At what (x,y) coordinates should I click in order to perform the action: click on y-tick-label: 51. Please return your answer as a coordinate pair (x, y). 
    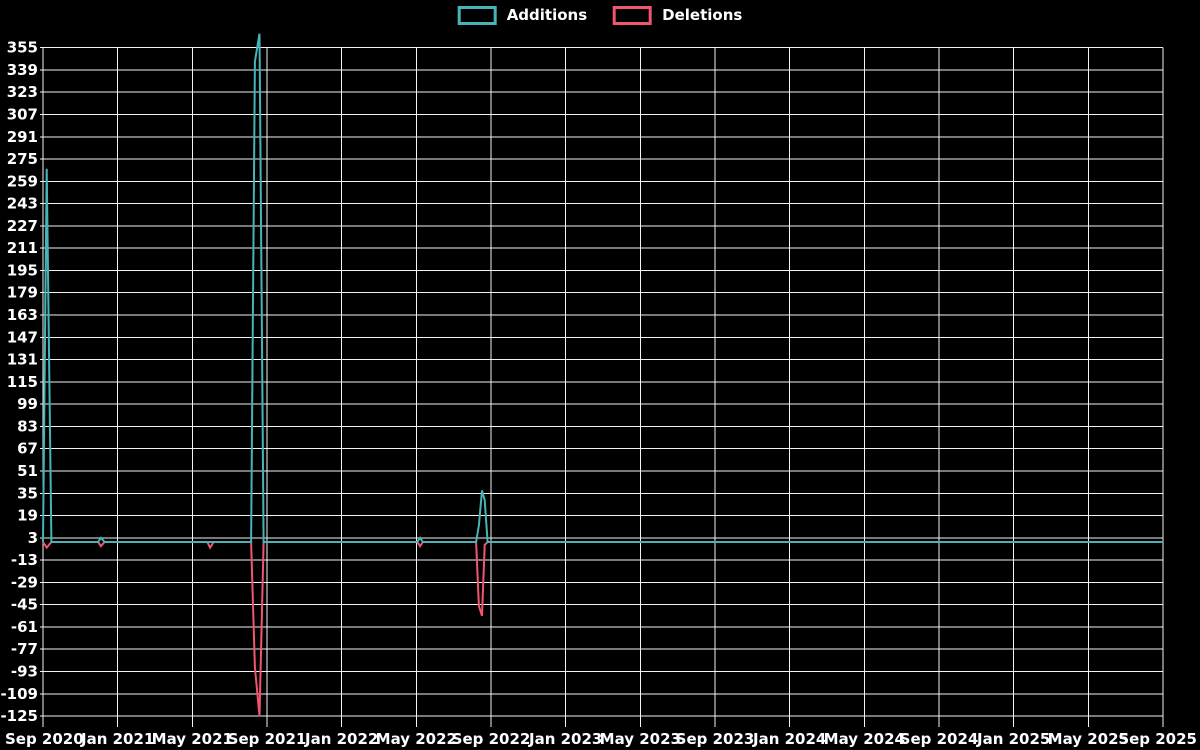
    Looking at the image, I should click on (27, 471).